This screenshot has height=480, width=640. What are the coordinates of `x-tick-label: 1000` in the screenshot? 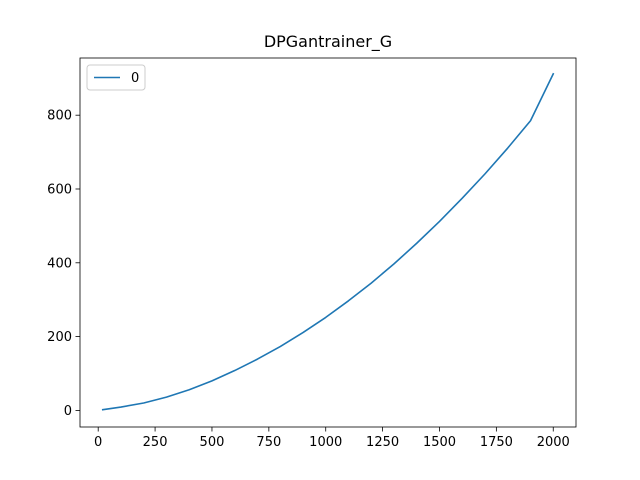 It's located at (325, 442).